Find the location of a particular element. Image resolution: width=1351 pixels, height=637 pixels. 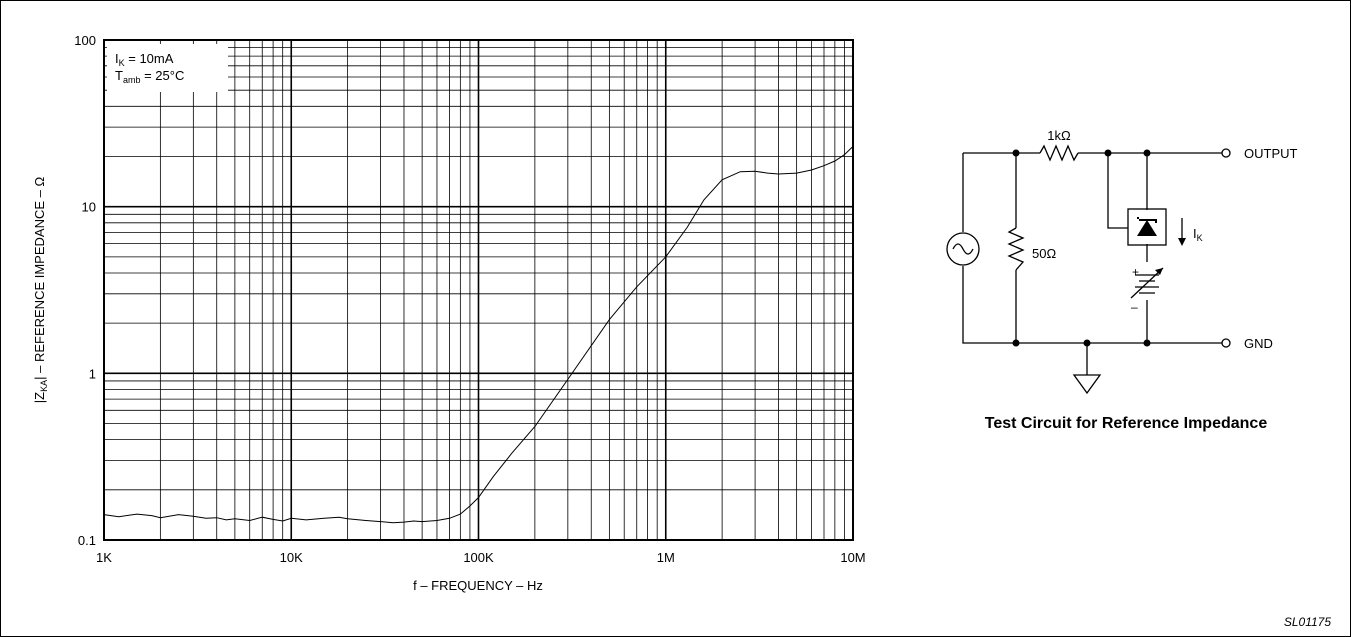

y-tick-label: 1 is located at coordinates (92, 373).